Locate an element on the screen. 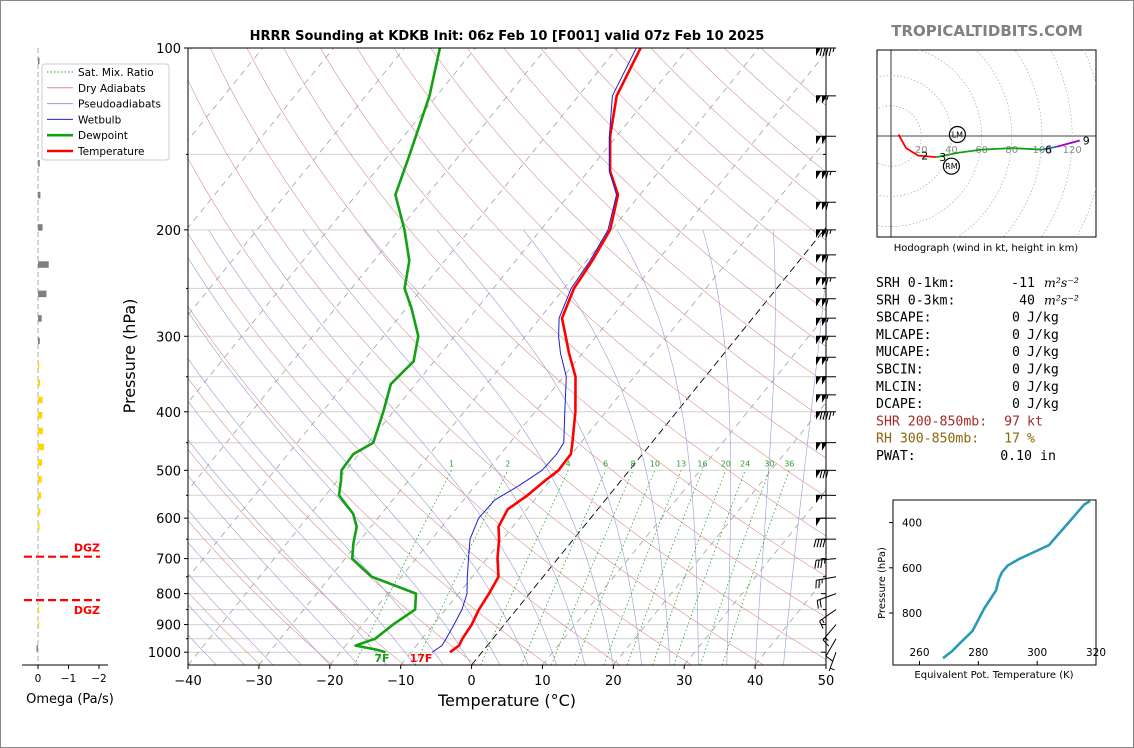  legend-entry-label: Wetbulb is located at coordinates (100, 120).